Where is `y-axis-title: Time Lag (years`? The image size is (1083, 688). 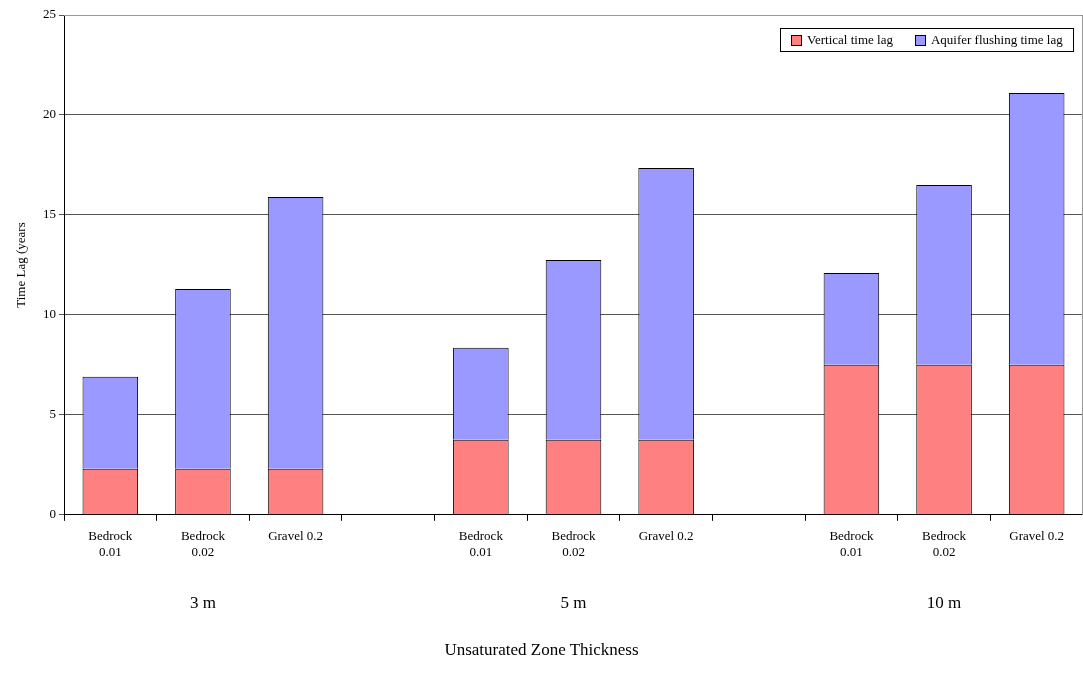
y-axis-title: Time Lag (years is located at coordinates (20, 265).